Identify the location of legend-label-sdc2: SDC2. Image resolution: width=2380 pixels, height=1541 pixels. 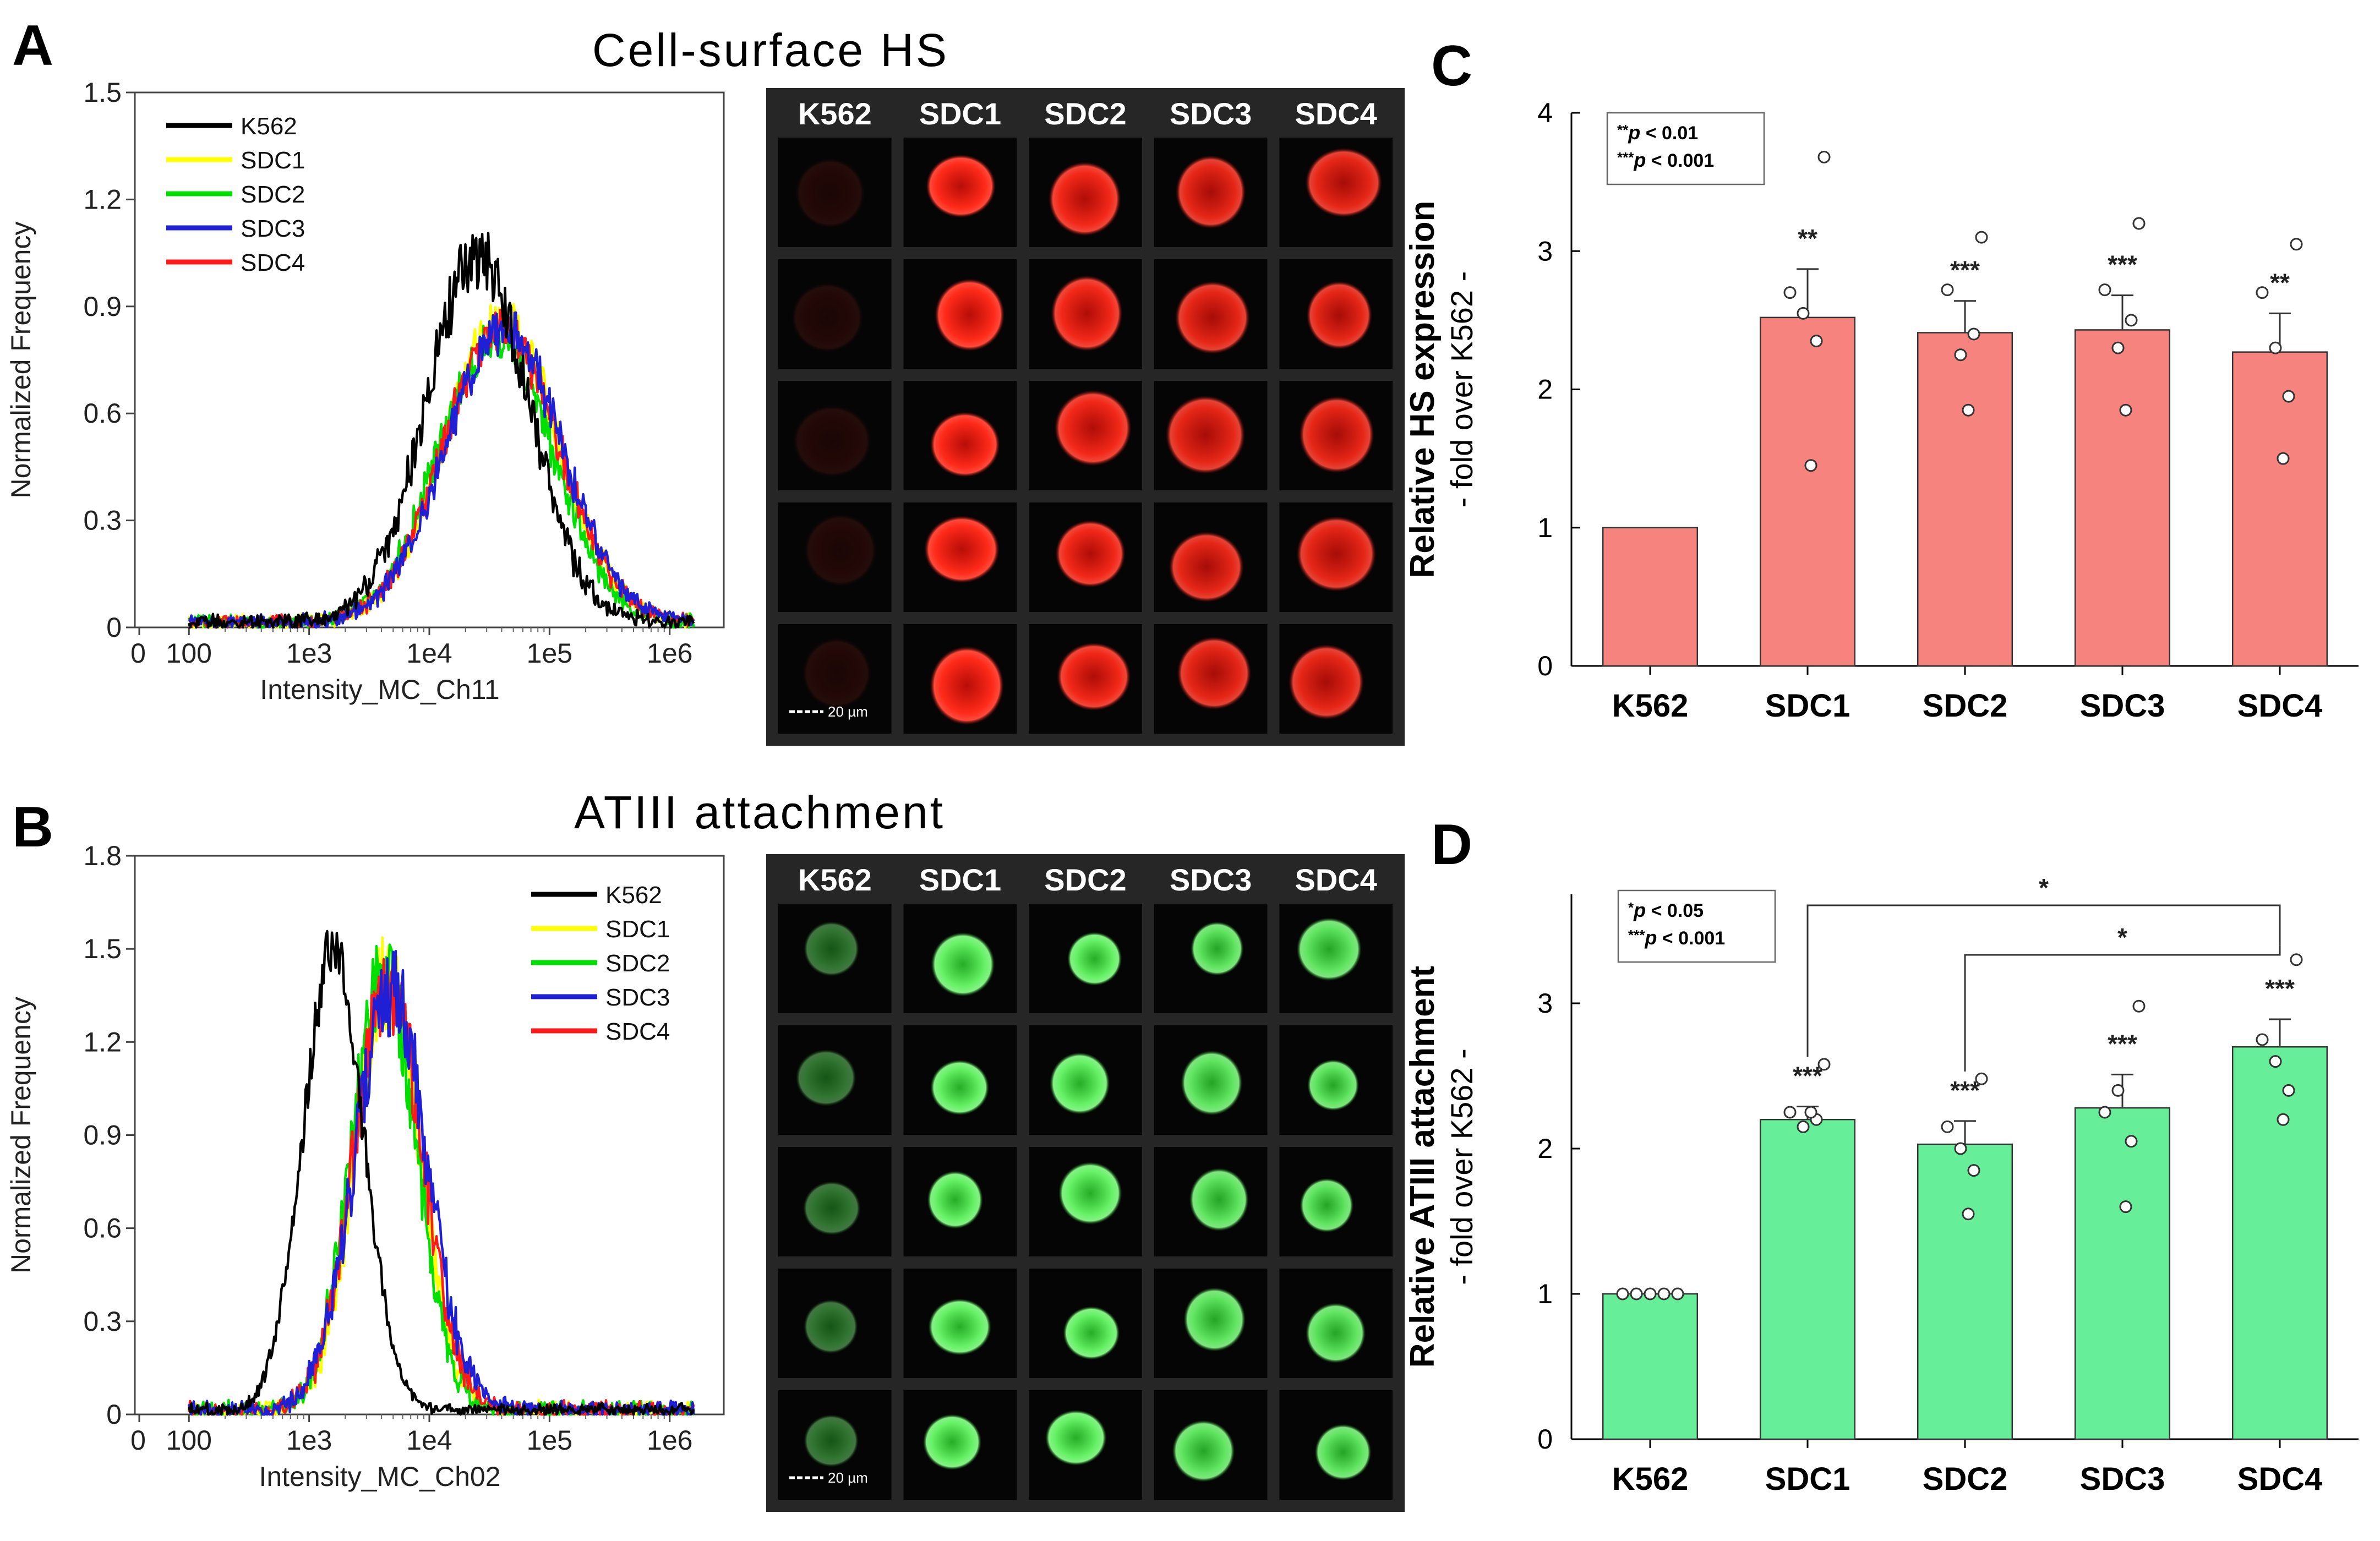
(637, 963).